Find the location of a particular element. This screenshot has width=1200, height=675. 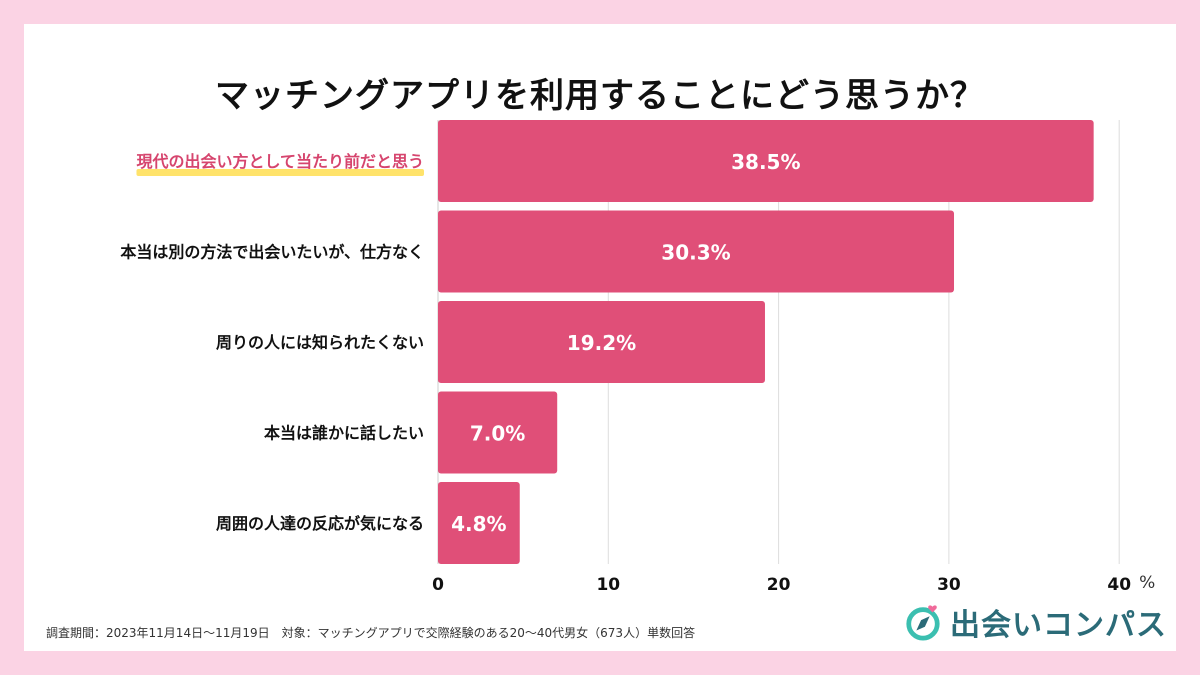

highlight-underline is located at coordinates (280, 172).